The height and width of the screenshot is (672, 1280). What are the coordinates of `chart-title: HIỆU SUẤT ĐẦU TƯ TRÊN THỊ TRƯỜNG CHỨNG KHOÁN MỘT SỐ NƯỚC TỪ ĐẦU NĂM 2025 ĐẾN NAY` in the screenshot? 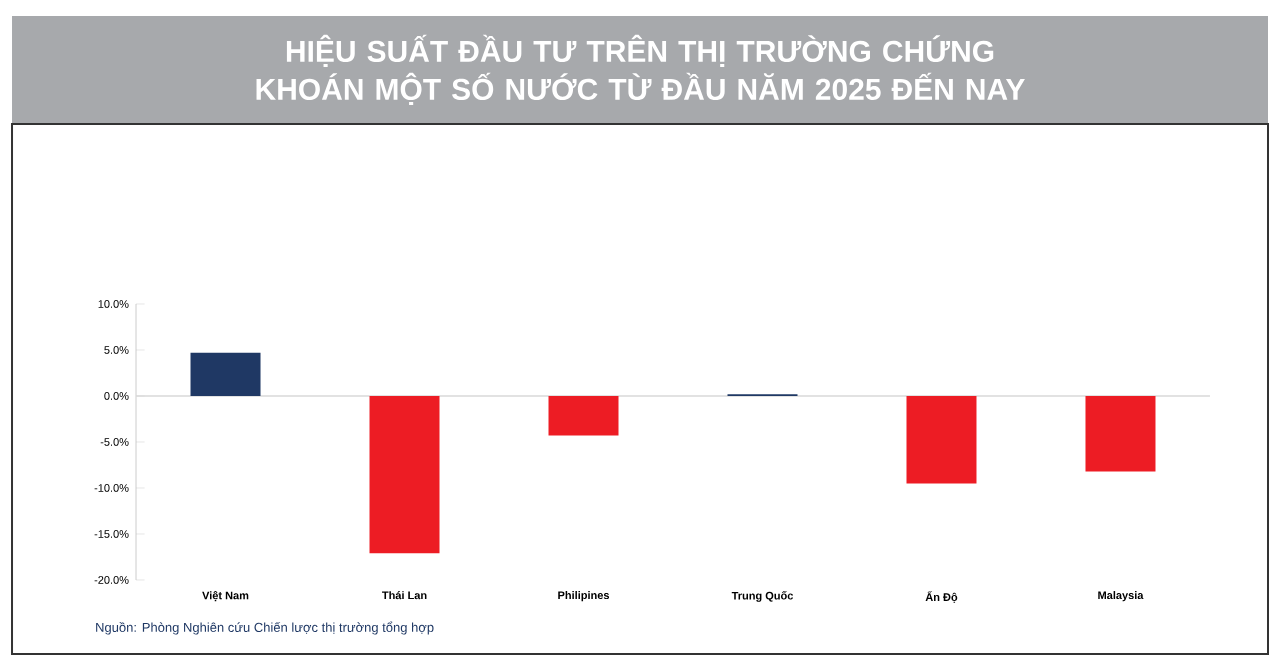 It's located at (640, 70).